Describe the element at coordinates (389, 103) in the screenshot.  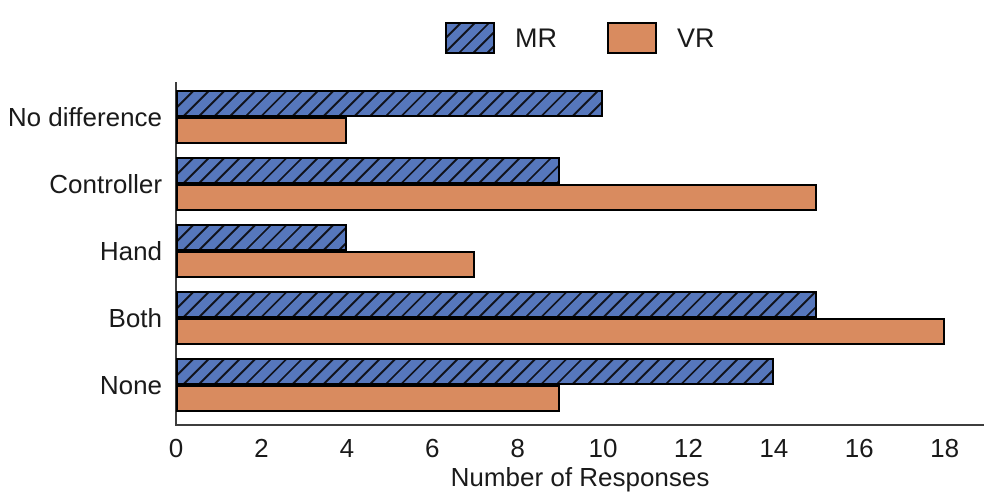
I see `bar-mr-no-difference` at that location.